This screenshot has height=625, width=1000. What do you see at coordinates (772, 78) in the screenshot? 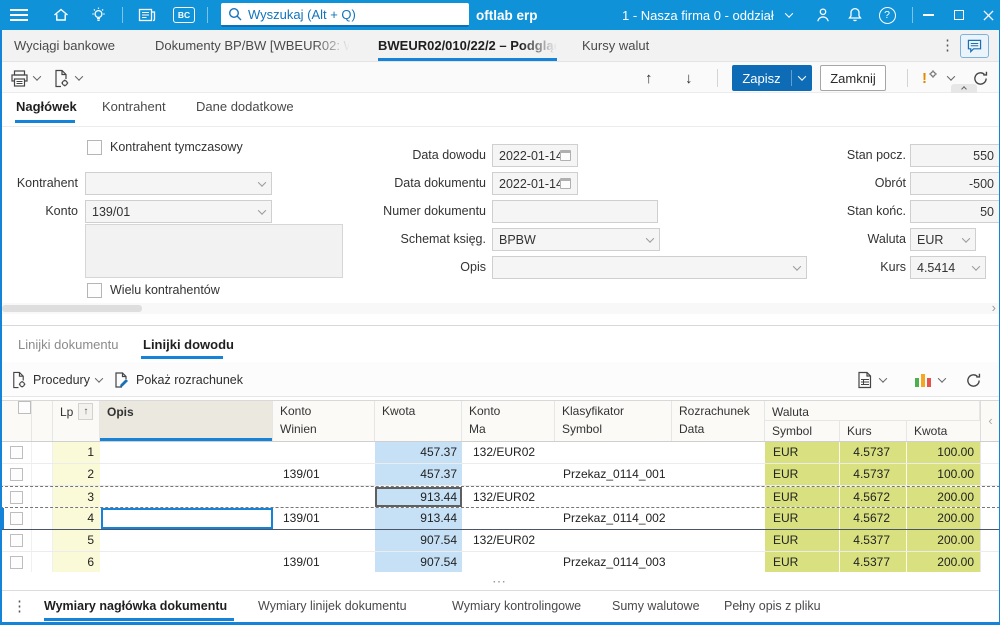
I see `save-button: Zapisz` at bounding box center [772, 78].